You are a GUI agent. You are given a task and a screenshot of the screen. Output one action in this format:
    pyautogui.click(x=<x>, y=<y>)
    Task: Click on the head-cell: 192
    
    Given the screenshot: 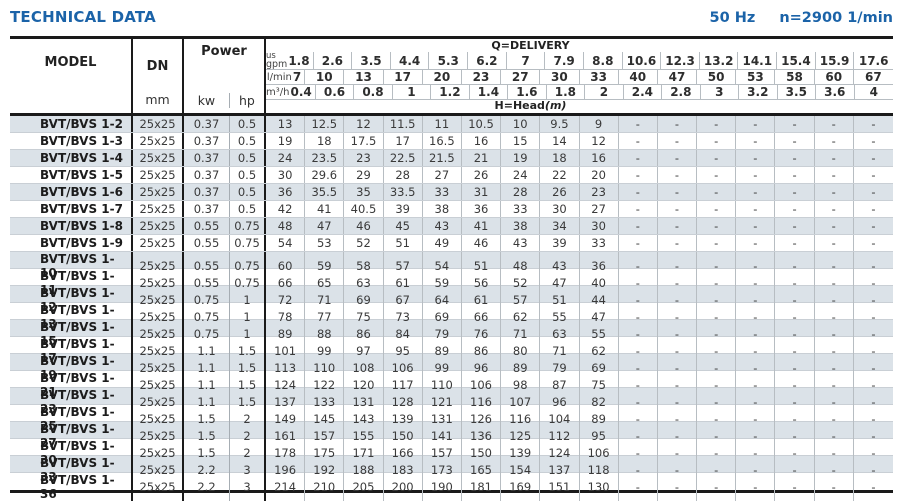 What is the action you would take?
    pyautogui.click(x=325, y=470)
    